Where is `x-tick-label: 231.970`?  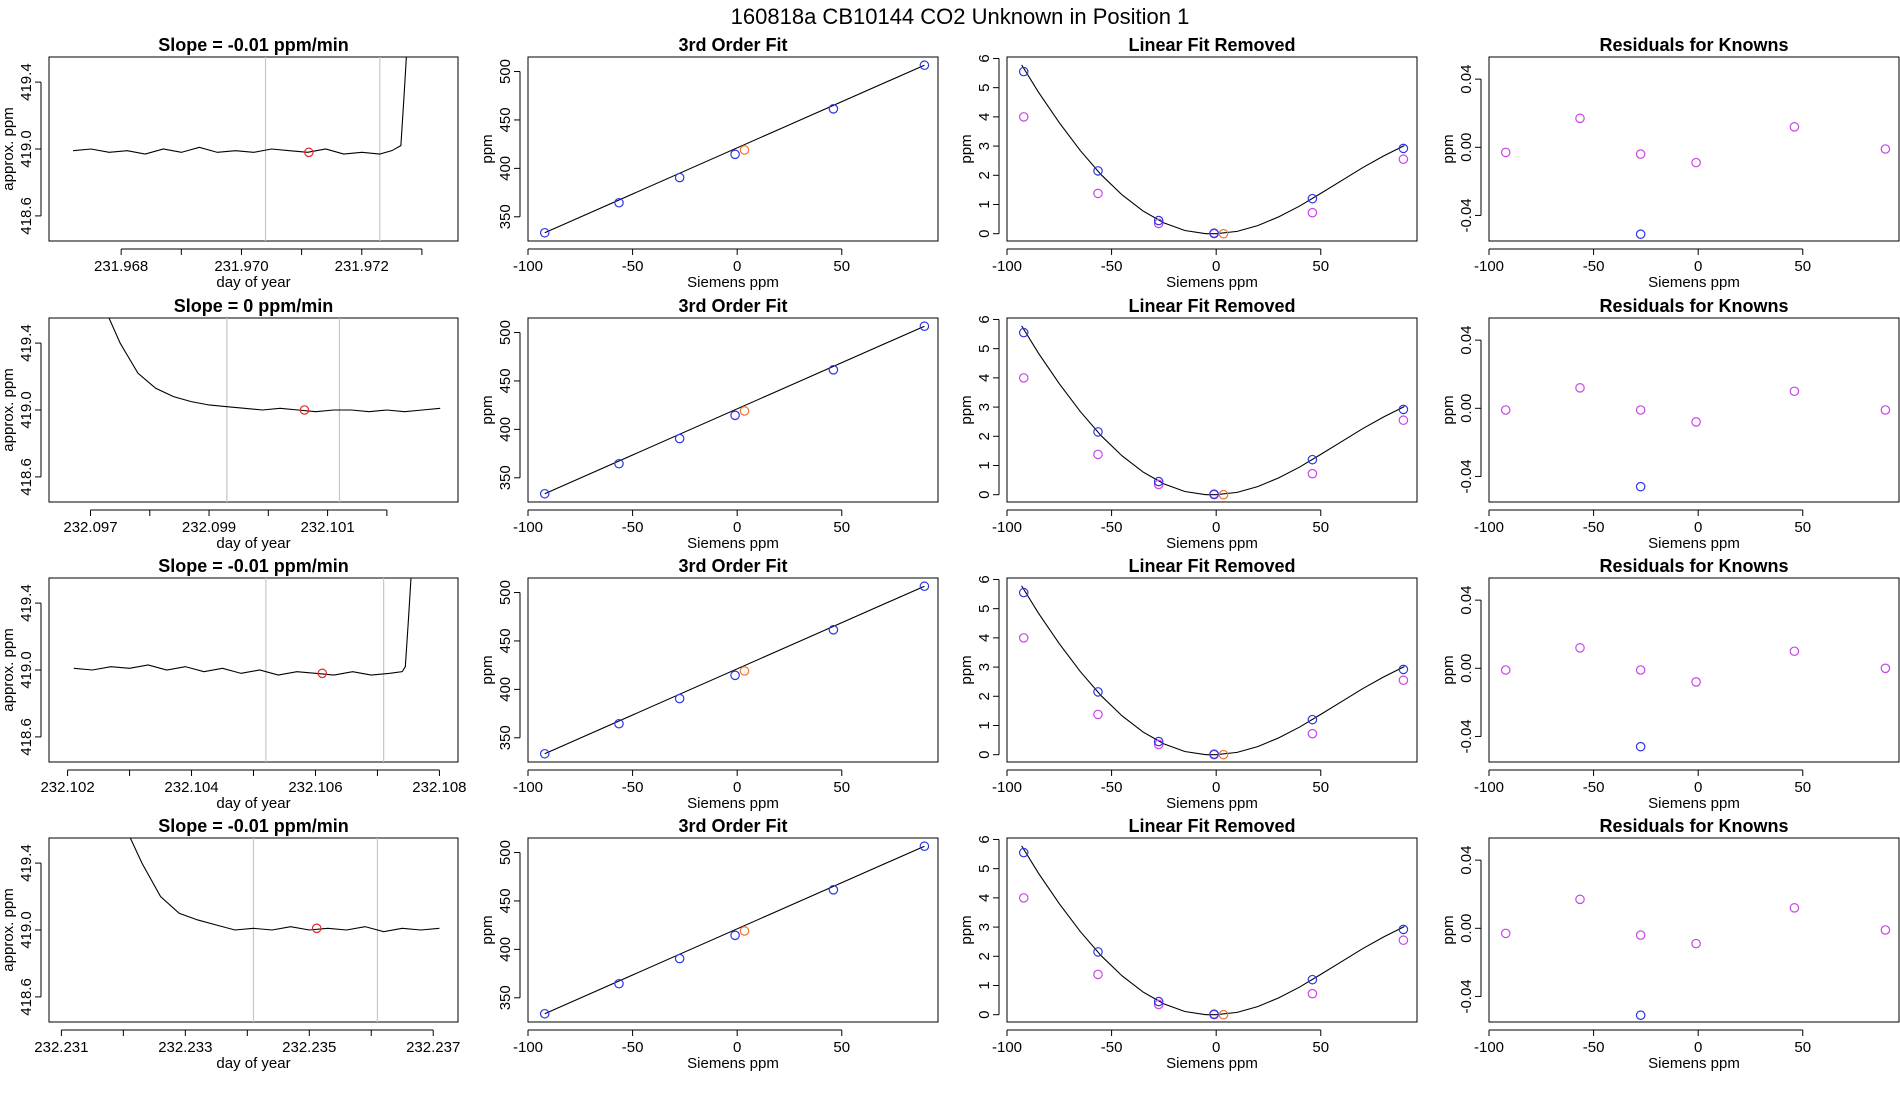 x-tick-label: 231.970 is located at coordinates (241, 266).